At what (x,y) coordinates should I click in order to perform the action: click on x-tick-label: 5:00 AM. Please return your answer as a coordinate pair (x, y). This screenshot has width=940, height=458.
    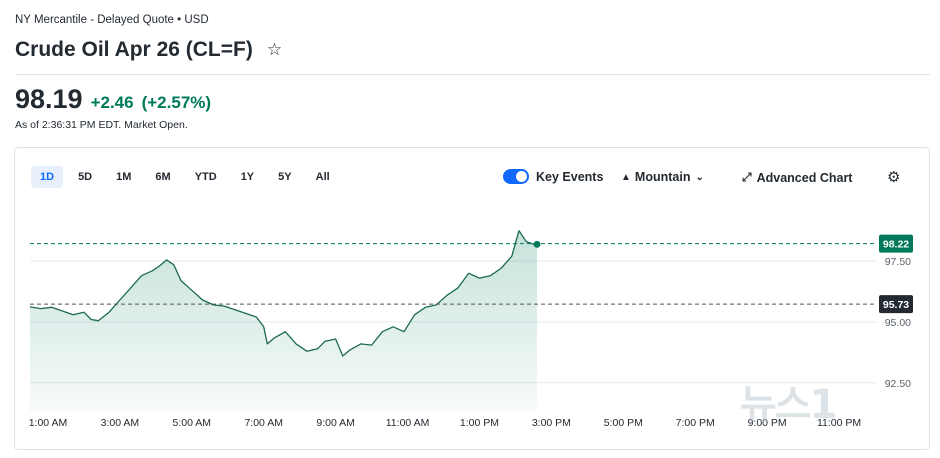
    Looking at the image, I should click on (192, 423).